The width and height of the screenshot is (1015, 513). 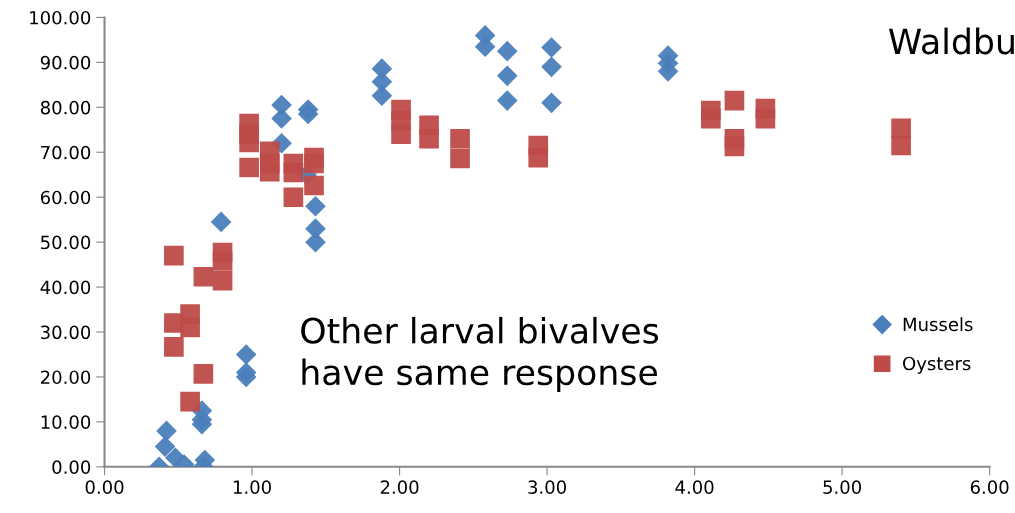 I want to click on x-tick-label: 6.00, so click(x=989, y=487).